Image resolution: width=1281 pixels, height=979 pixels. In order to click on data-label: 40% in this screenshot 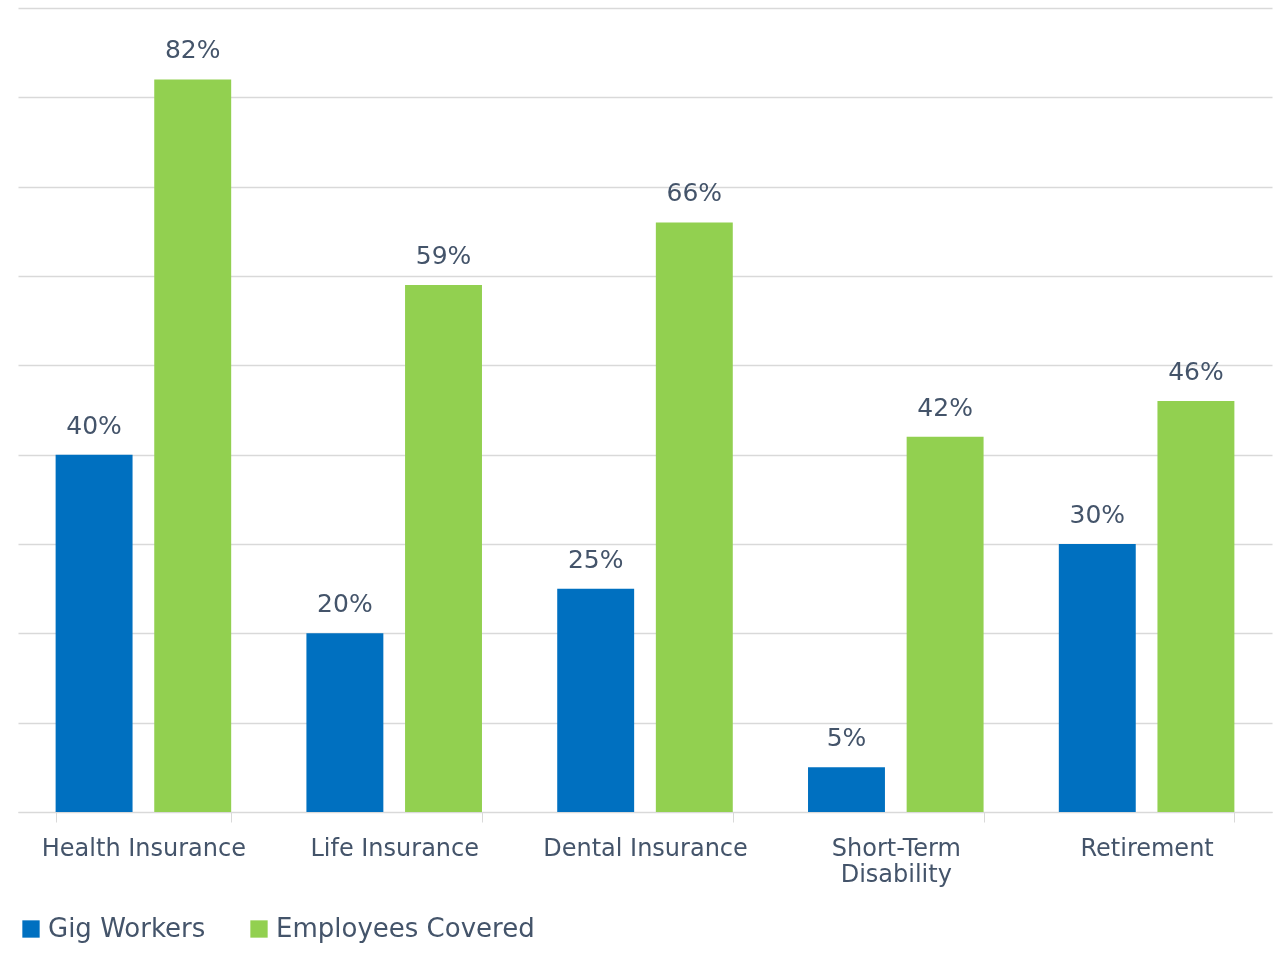, I will do `click(94, 425)`.